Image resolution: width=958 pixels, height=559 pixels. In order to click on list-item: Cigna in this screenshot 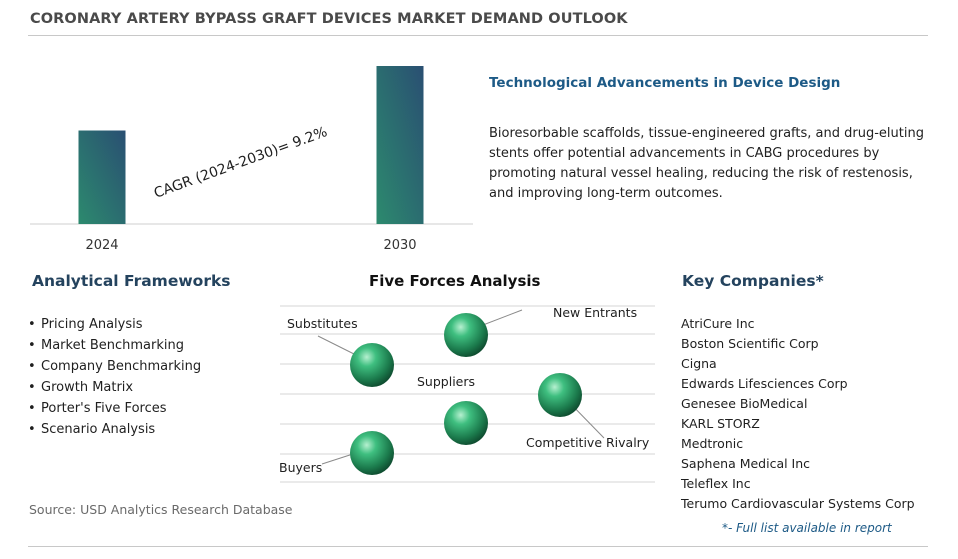, I will do `click(699, 363)`.